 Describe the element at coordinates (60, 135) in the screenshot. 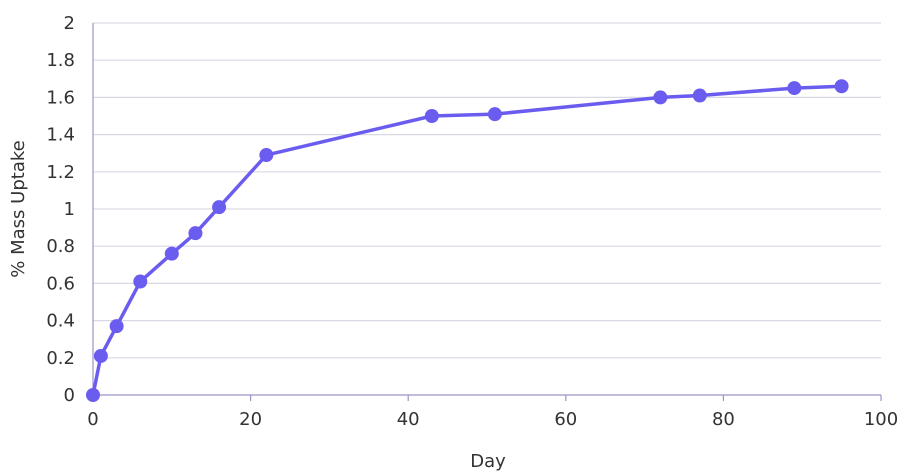

I see `y-tick-label: 1.4` at that location.